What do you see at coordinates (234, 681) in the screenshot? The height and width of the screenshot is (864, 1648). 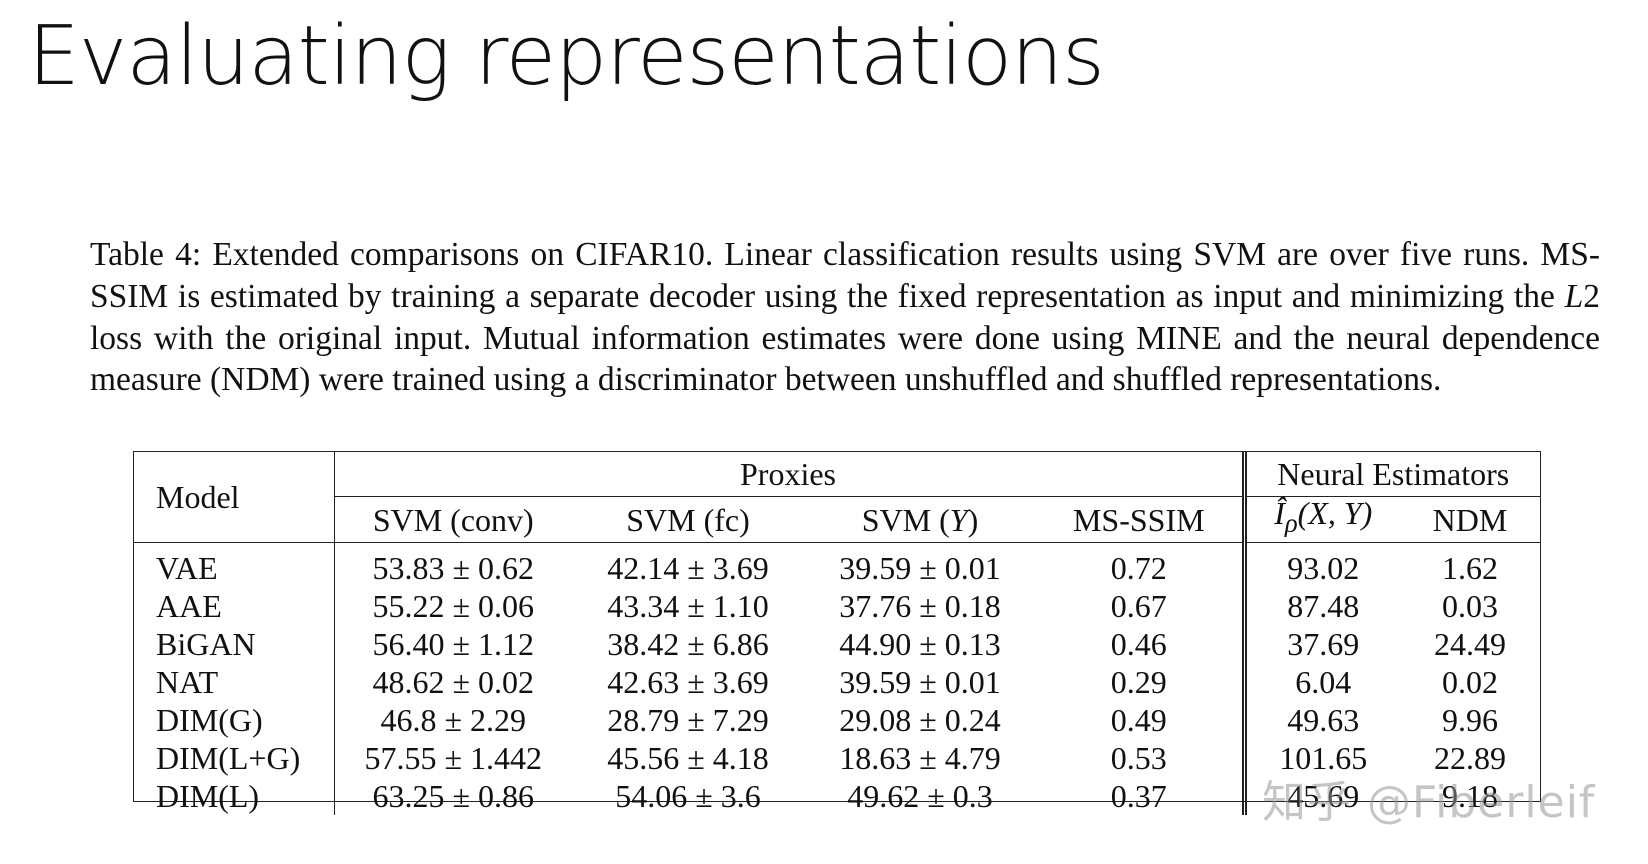 I see `model-cell: NAT` at bounding box center [234, 681].